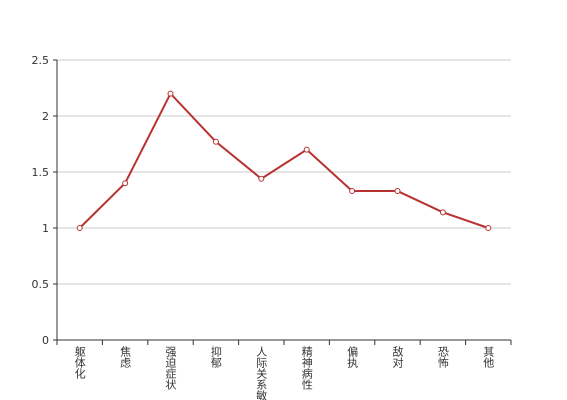 The image size is (567, 400). Describe the element at coordinates (397, 356) in the screenshot. I see `x-tick-label: 敌对` at that location.